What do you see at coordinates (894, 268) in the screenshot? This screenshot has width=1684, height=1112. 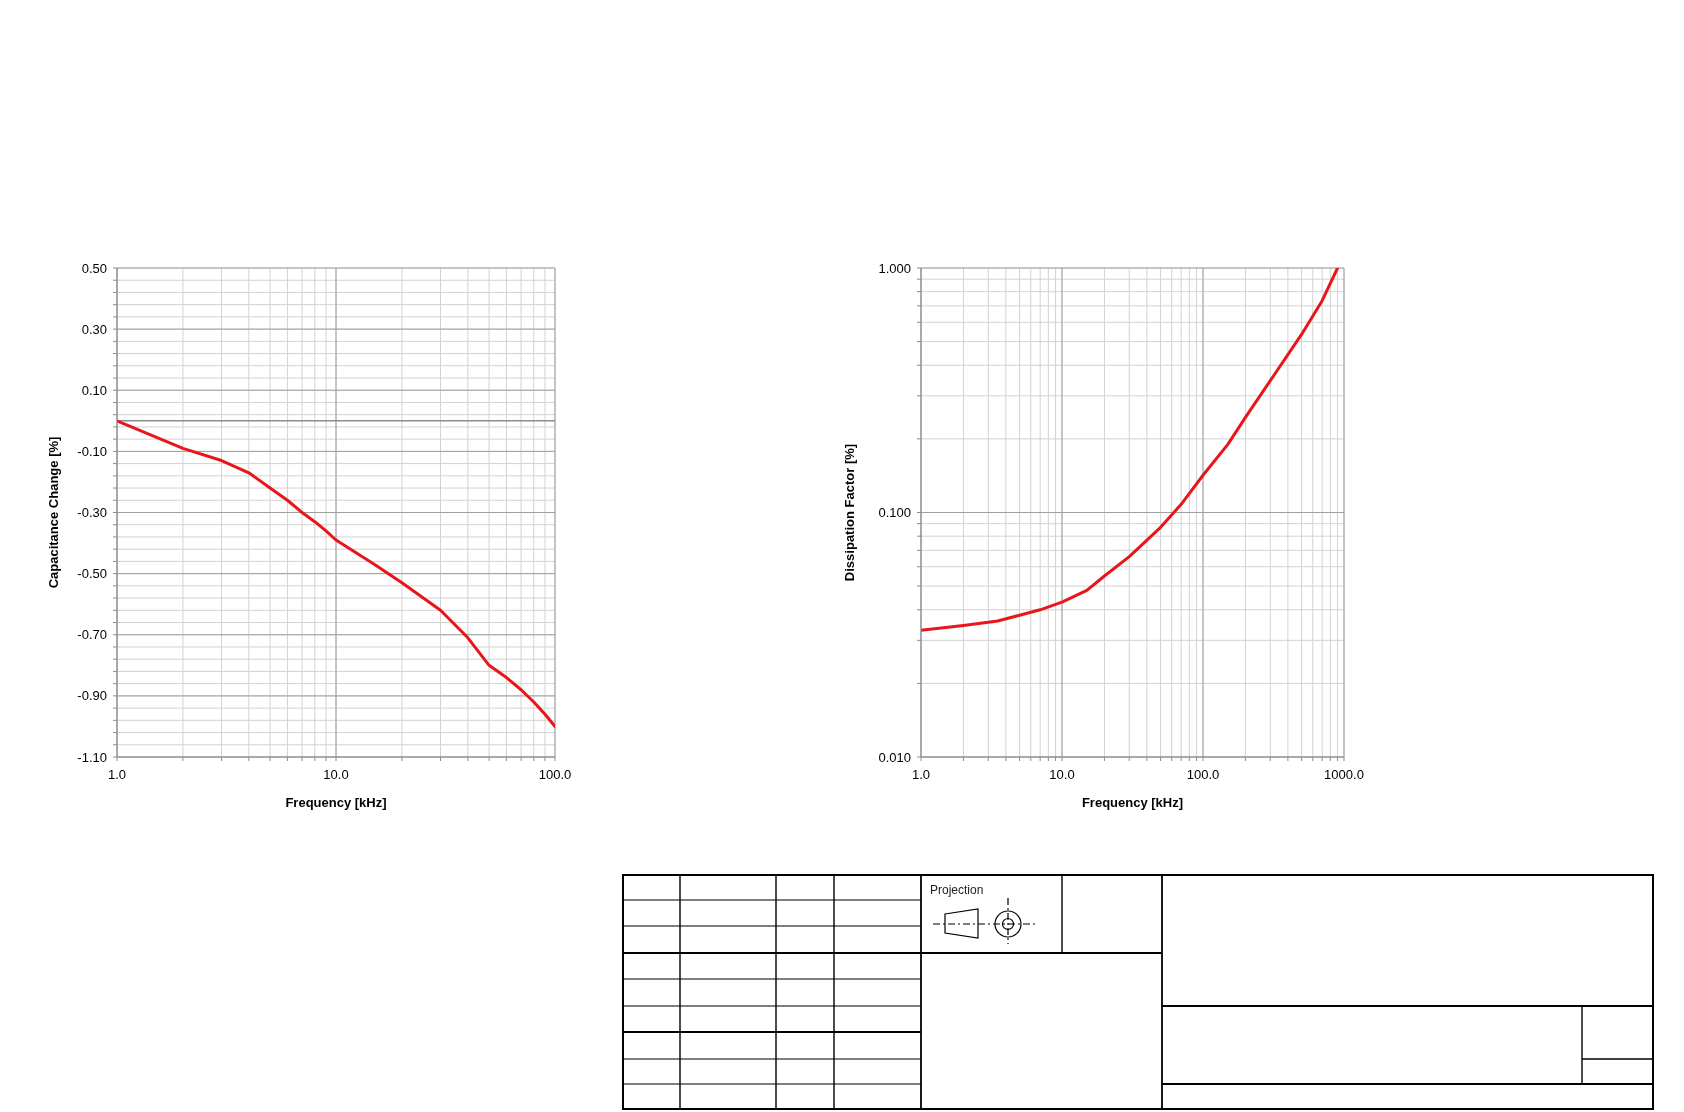 I see `y-tick-label: 1.000` at bounding box center [894, 268].